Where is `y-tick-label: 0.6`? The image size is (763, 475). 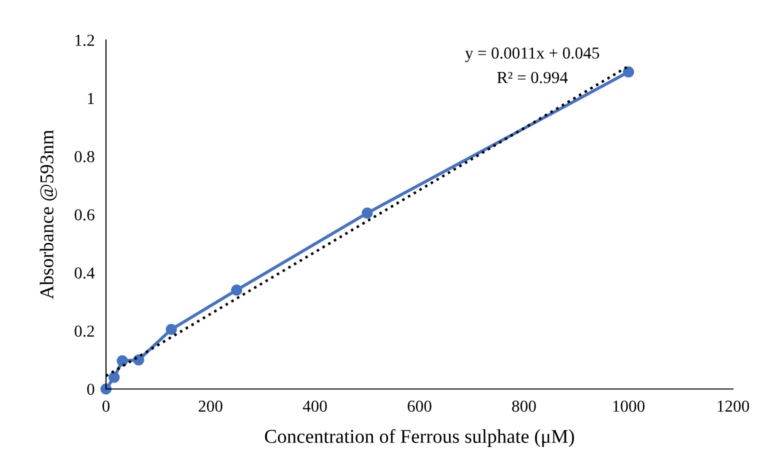 y-tick-label: 0.6 is located at coordinates (84, 215).